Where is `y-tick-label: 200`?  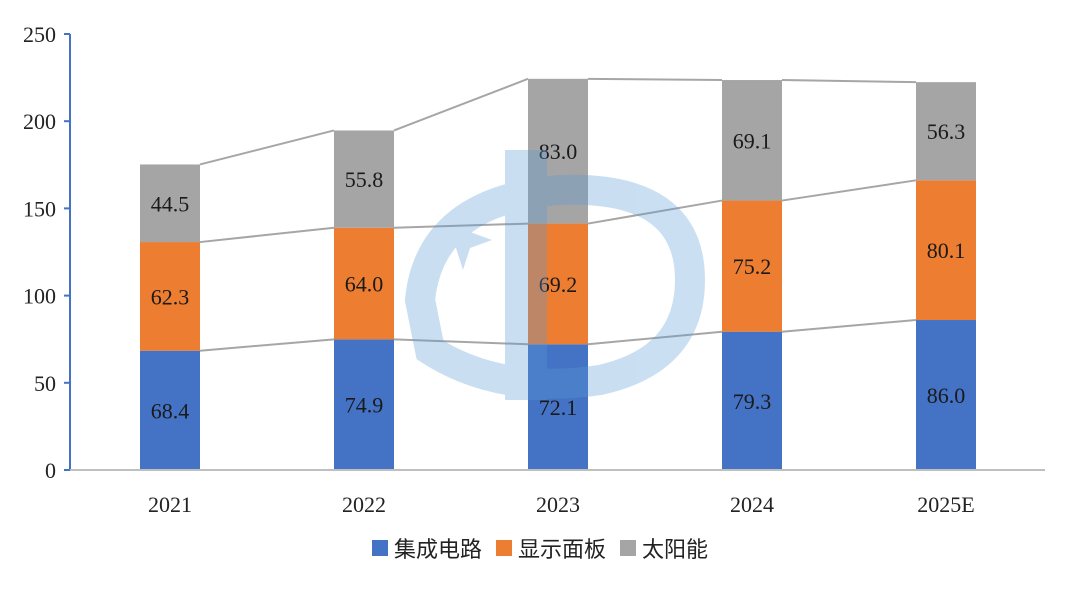 y-tick-label: 200 is located at coordinates (39, 121).